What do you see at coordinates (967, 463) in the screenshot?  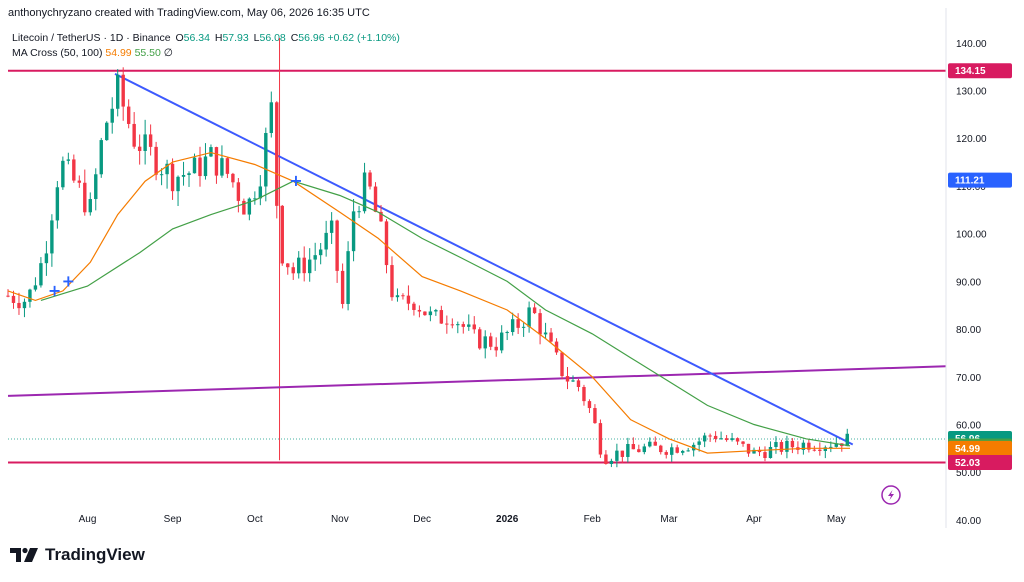 I see `price-tag-label: 52.03` at bounding box center [967, 463].